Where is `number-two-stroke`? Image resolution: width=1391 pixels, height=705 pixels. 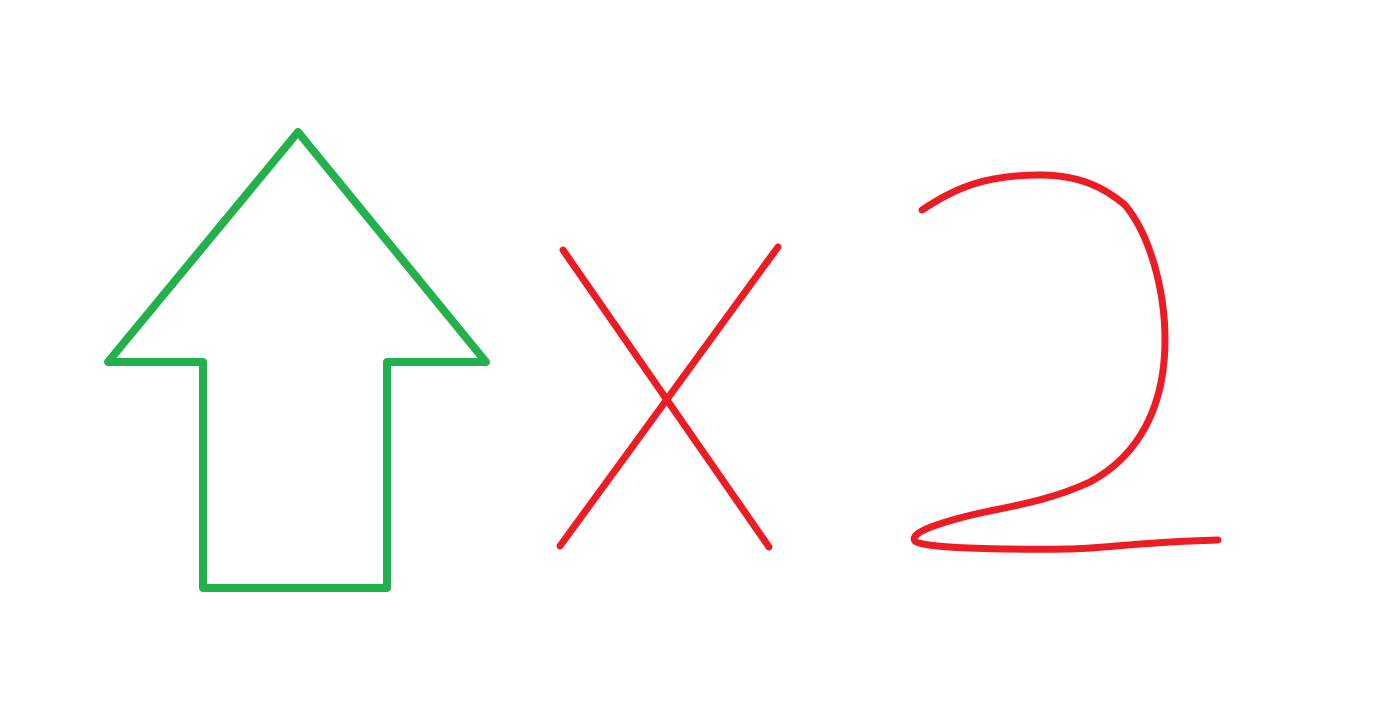
number-two-stroke is located at coordinates (1066, 362).